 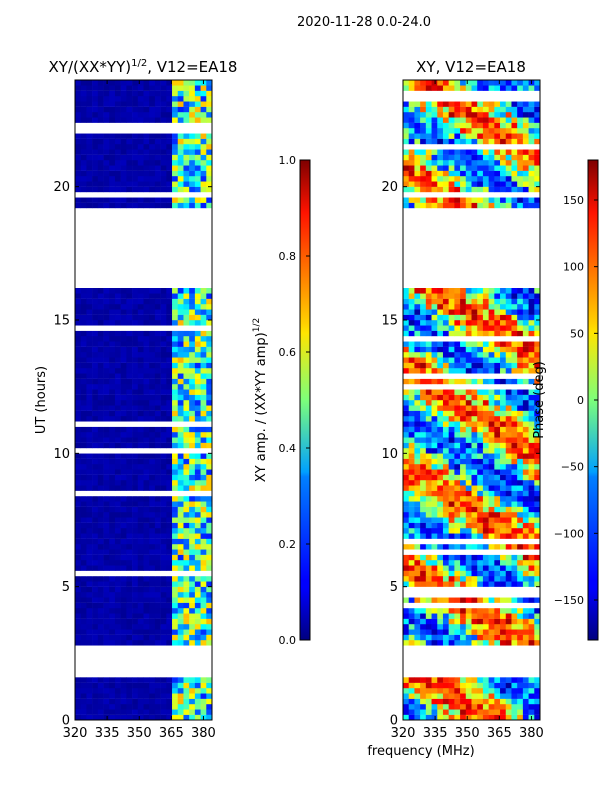 What do you see at coordinates (394, 587) in the screenshot?
I see `phase-y-tick-label: 5` at bounding box center [394, 587].